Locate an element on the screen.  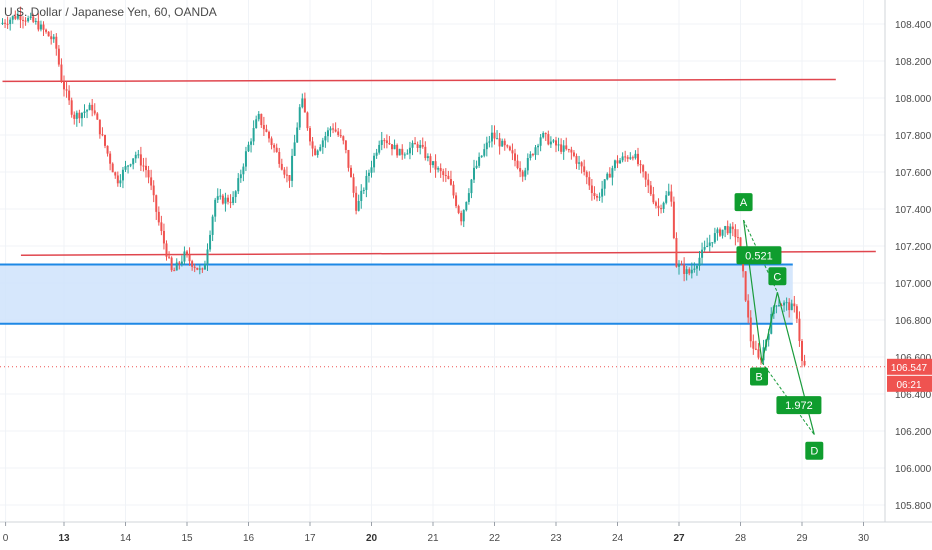
harmonic-point-c: C is located at coordinates (777, 277).